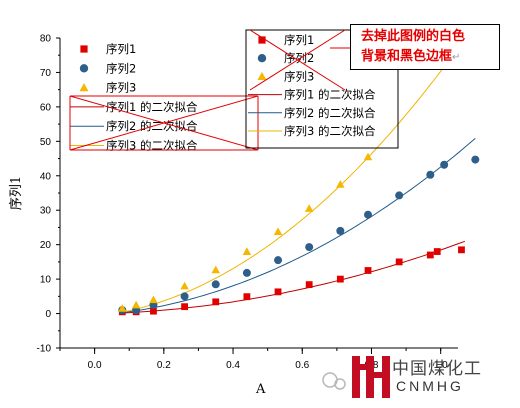  I want to click on x-tick-label: 0.6, so click(302, 365).